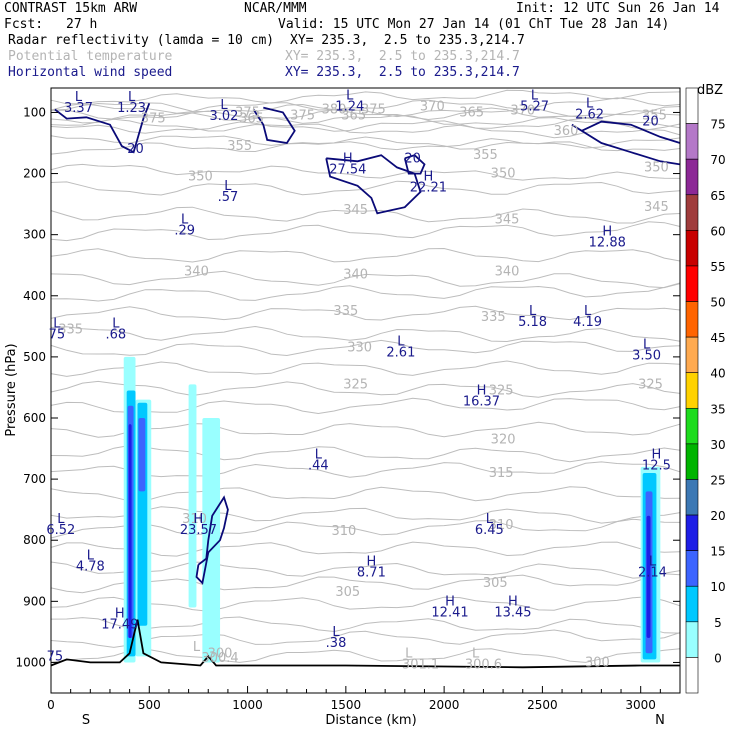 This screenshot has height=740, width=740. What do you see at coordinates (718, 658) in the screenshot?
I see `colorbar-level-label: 0` at bounding box center [718, 658].